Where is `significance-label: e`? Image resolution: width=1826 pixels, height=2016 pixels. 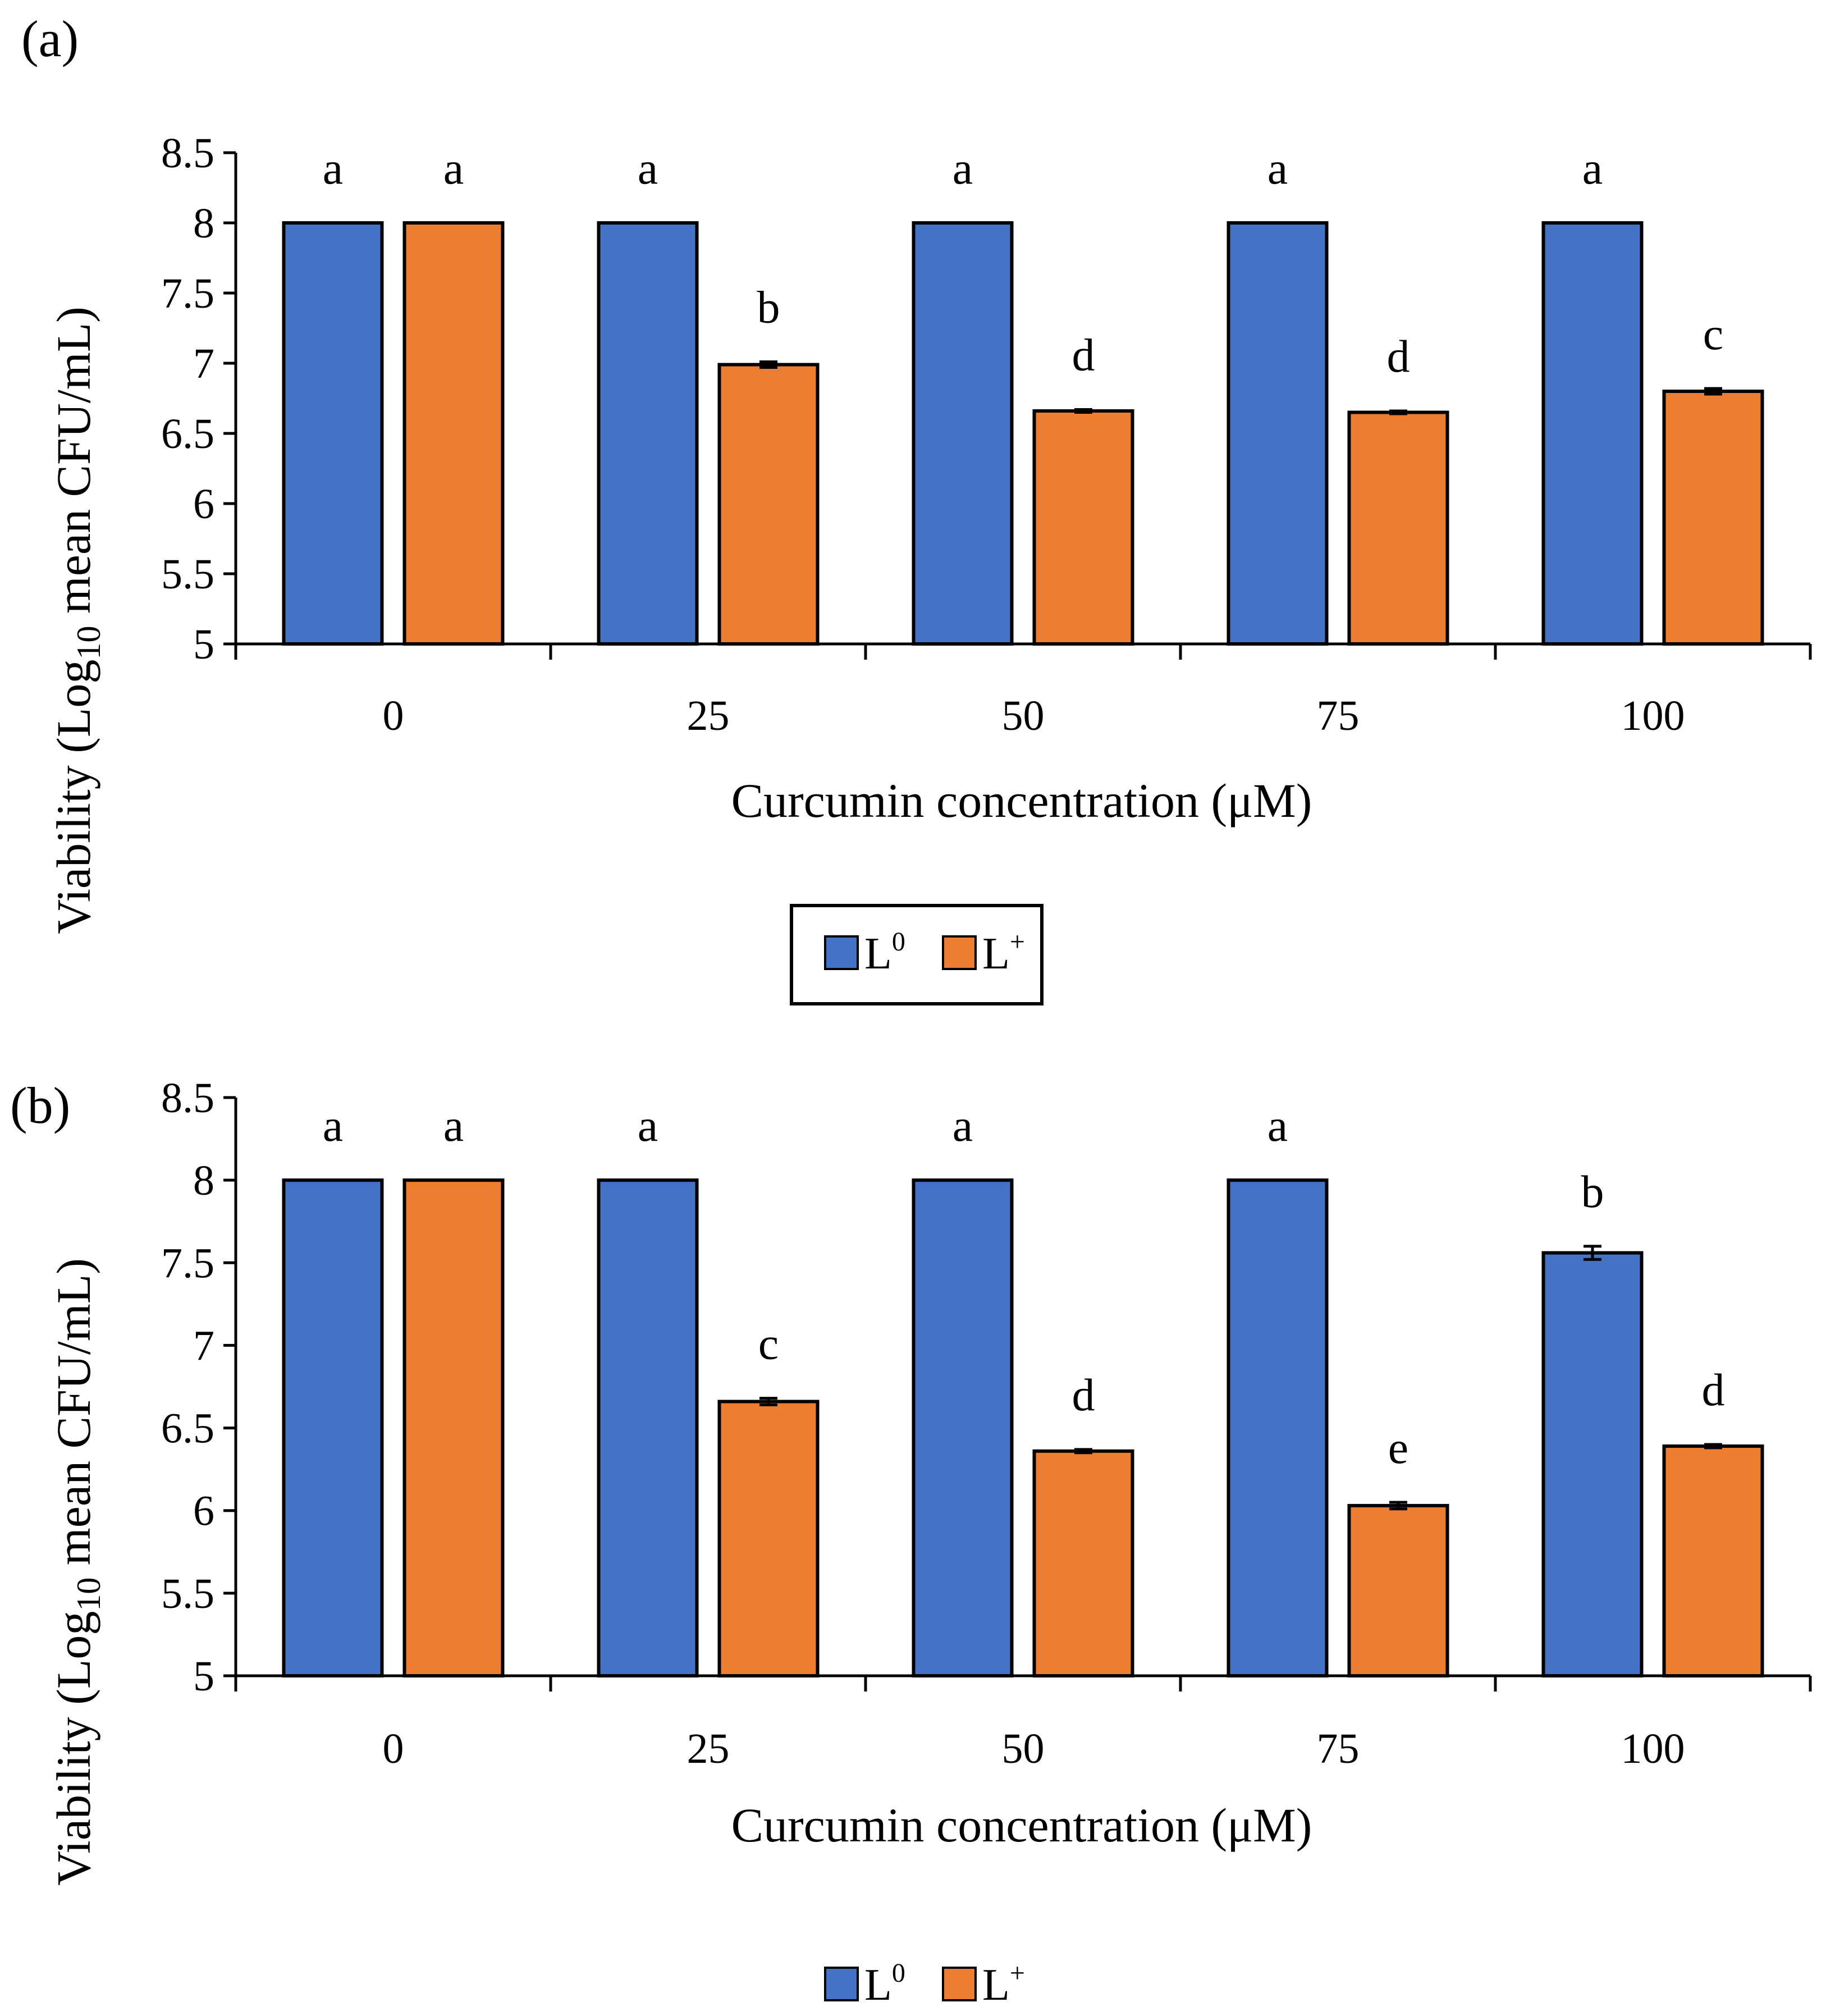
significance-label: e is located at coordinates (1398, 1447).